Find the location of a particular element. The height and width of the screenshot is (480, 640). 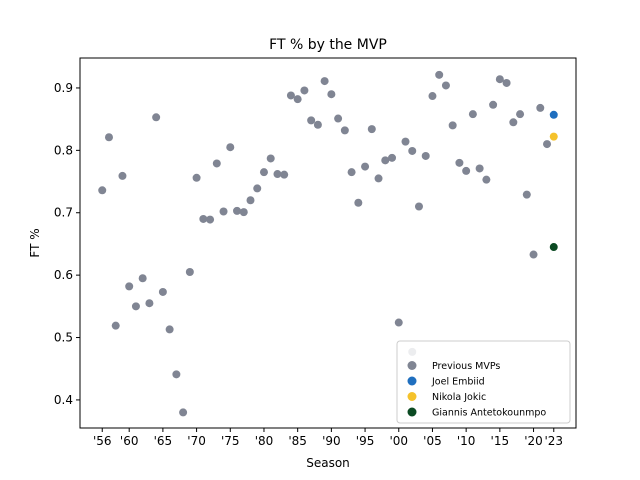

x-tick-label: '70 is located at coordinates (196, 441).